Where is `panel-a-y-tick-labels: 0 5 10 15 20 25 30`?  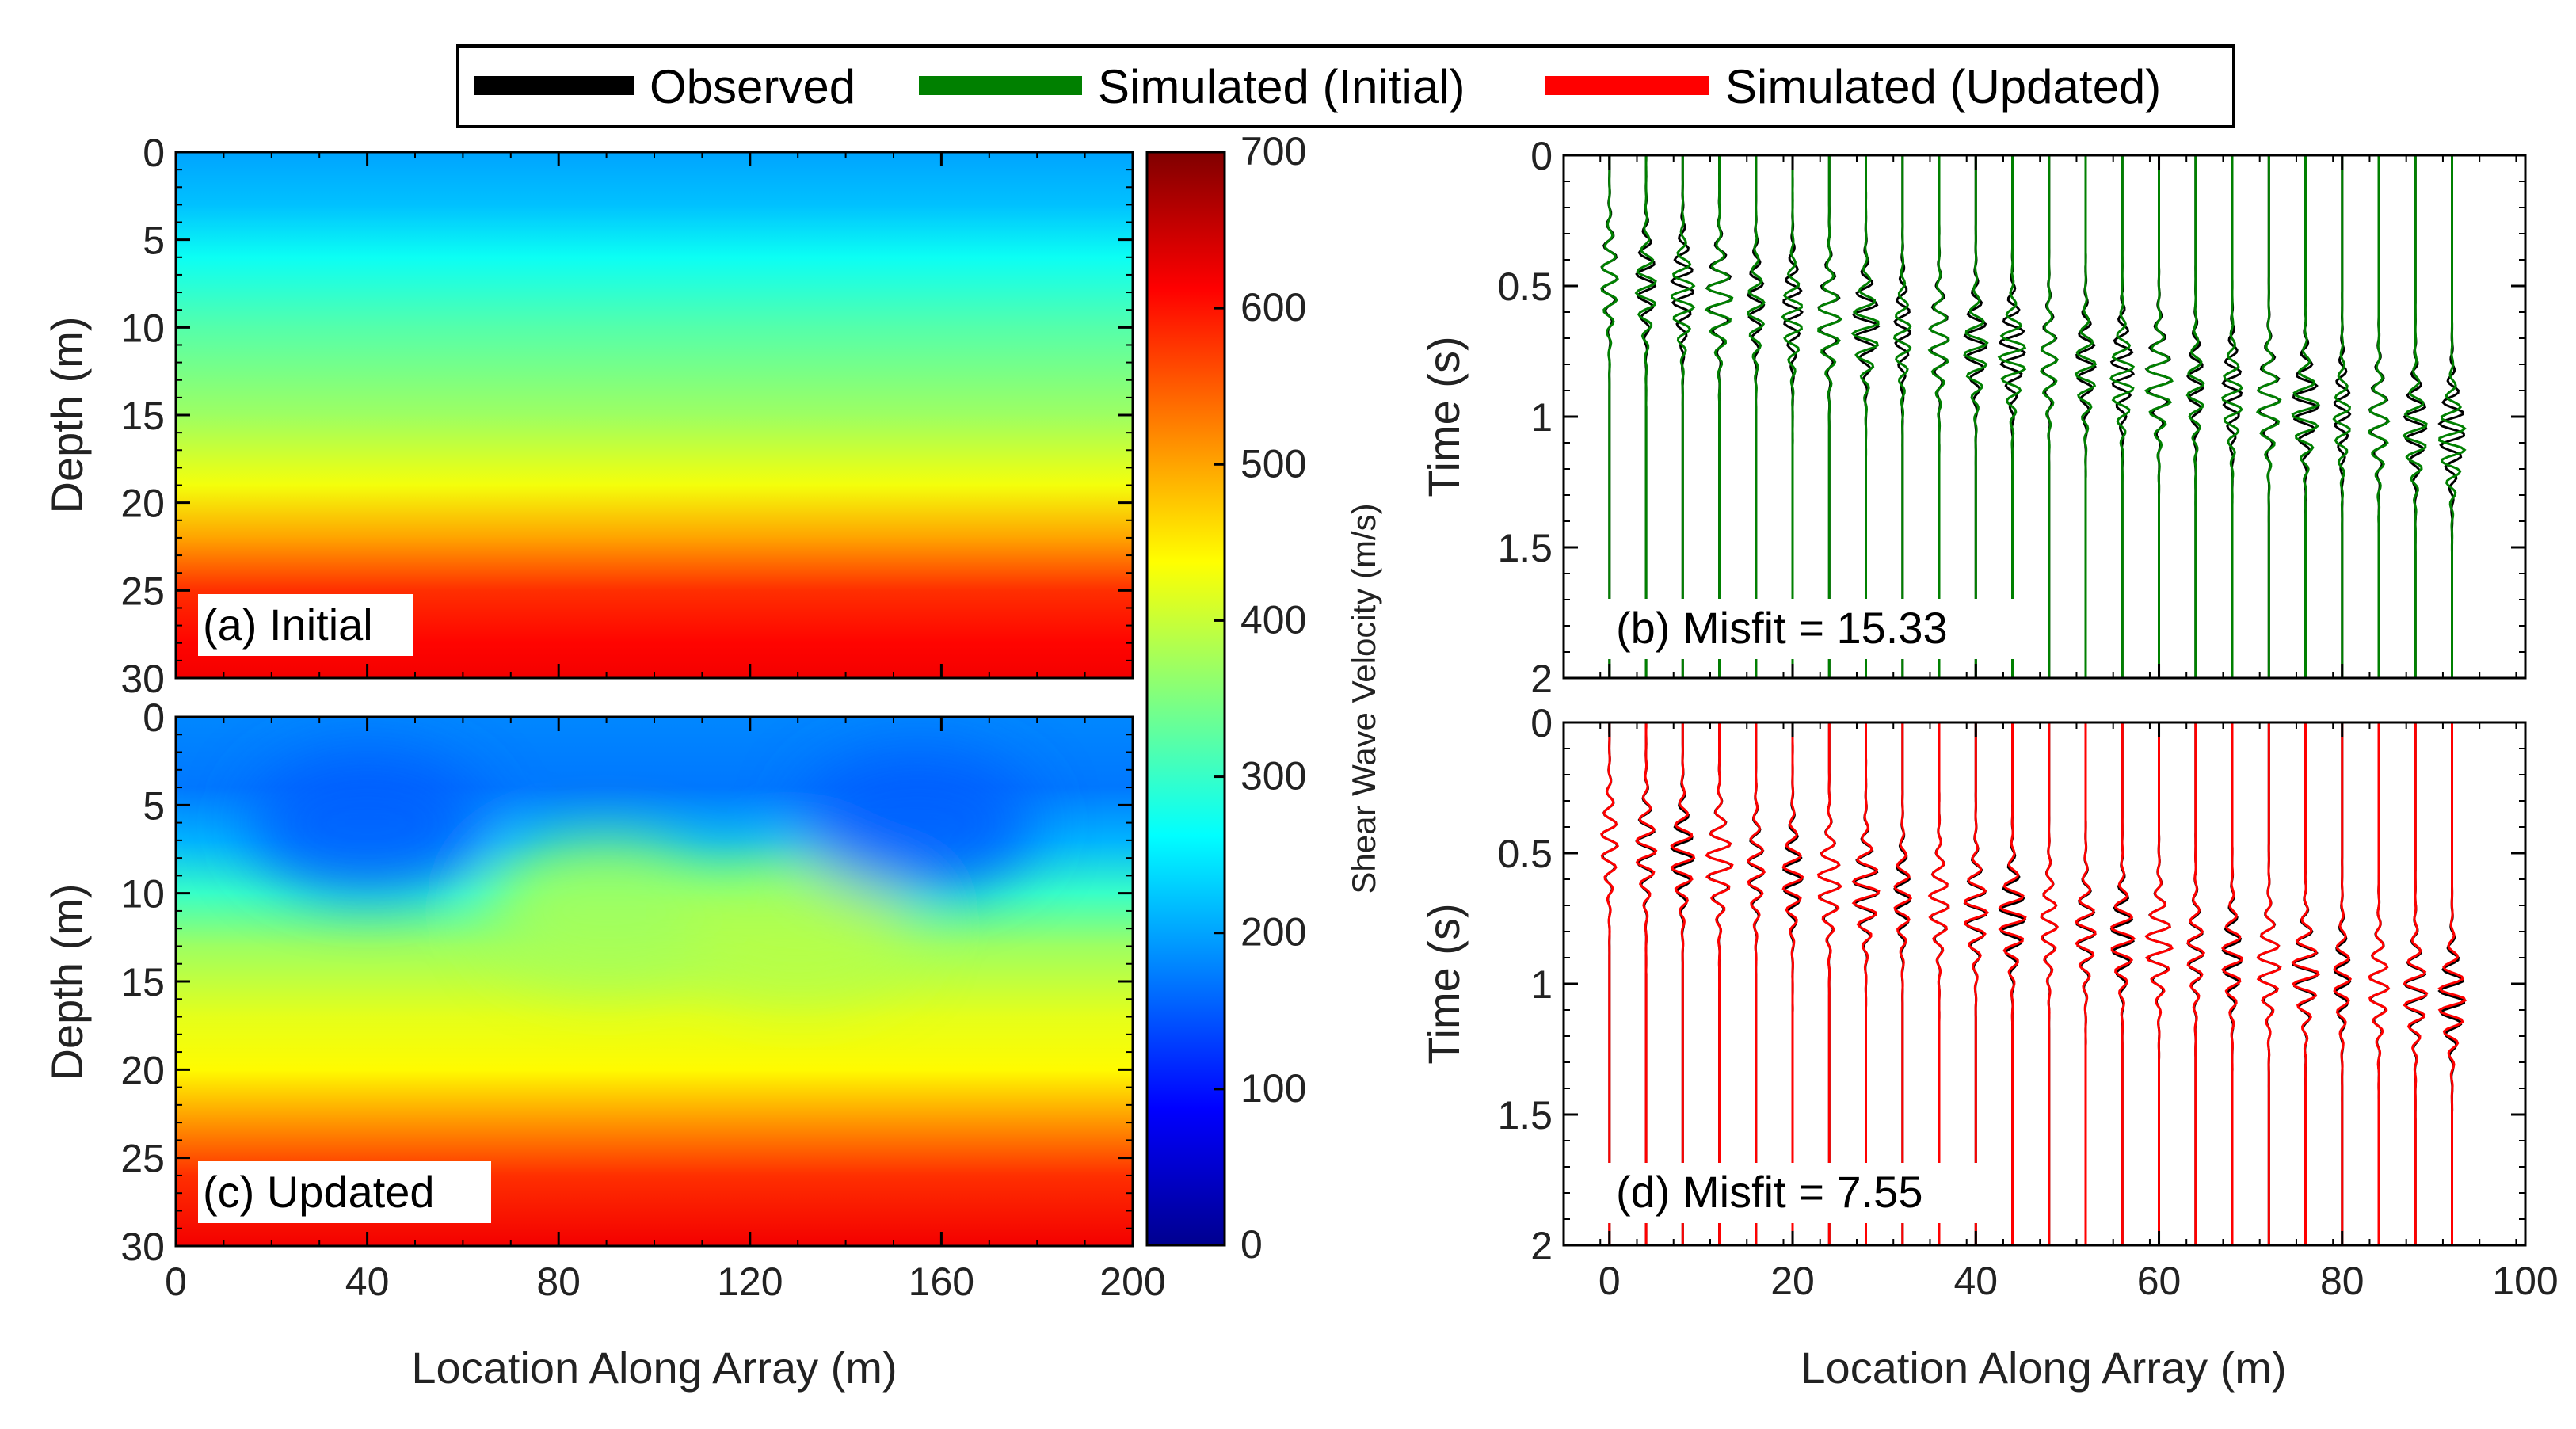
panel-a-y-tick-labels: 0 5 10 15 20 25 30 is located at coordinates (143, 416).